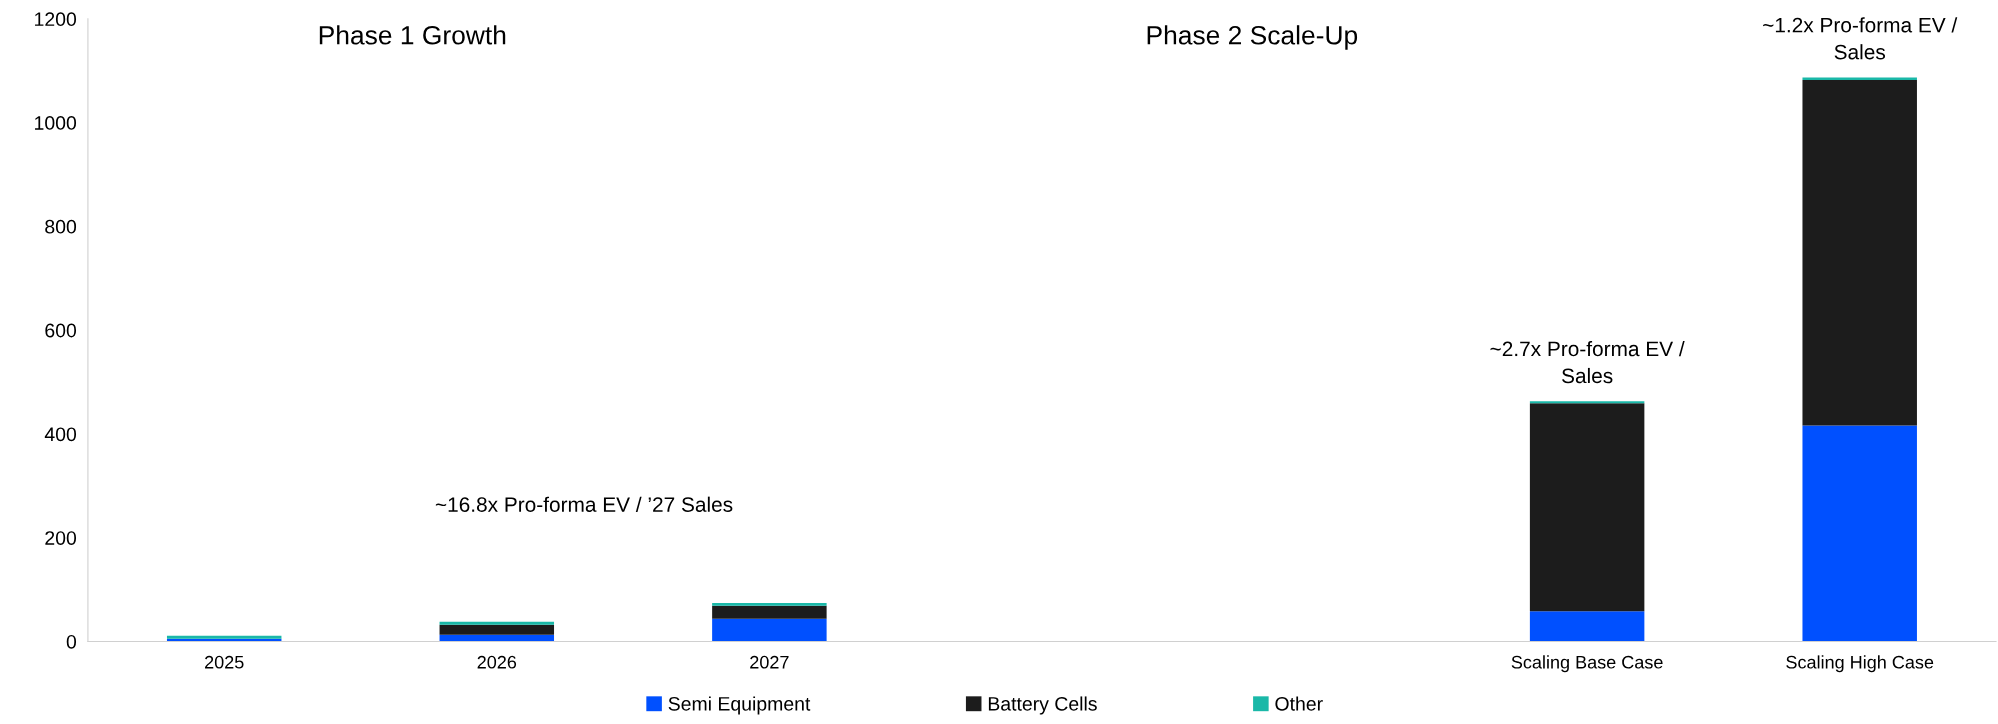 The image size is (1998, 724). I want to click on legend-label: Other, so click(1299, 703).